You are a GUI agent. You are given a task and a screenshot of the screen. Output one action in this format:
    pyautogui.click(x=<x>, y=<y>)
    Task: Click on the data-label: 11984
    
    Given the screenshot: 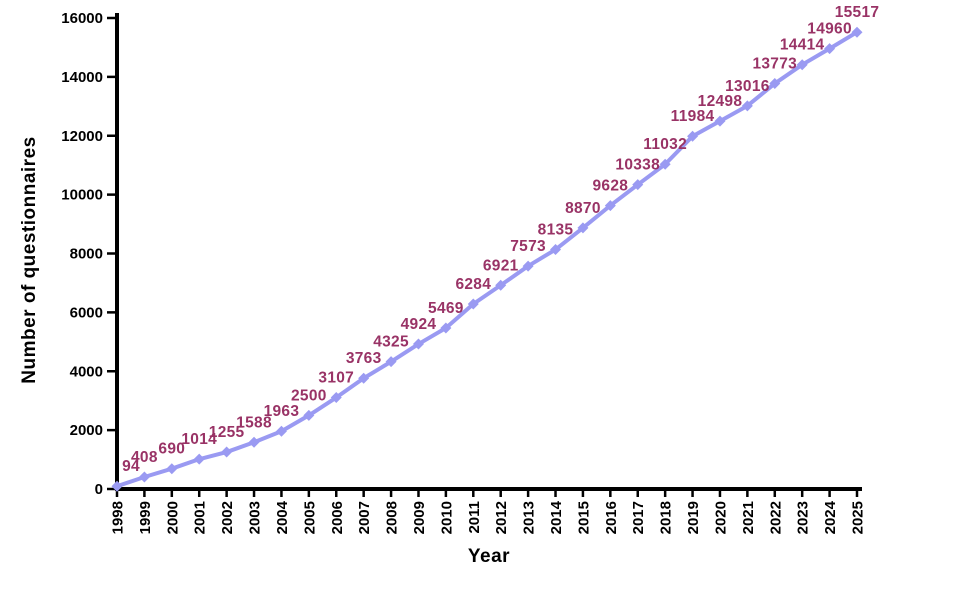 What is the action you would take?
    pyautogui.click(x=693, y=116)
    